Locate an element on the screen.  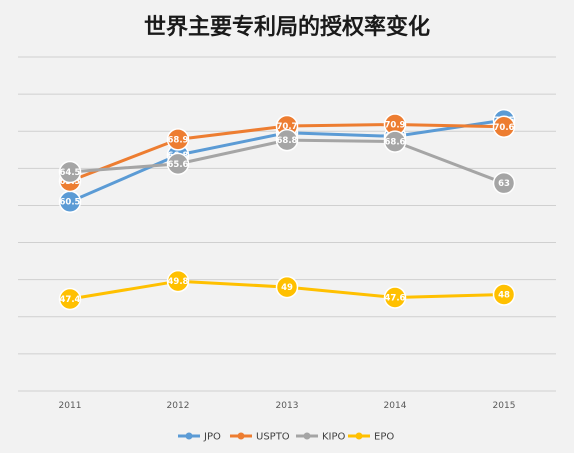
data-label-kipo: 63 is located at coordinates (504, 184).